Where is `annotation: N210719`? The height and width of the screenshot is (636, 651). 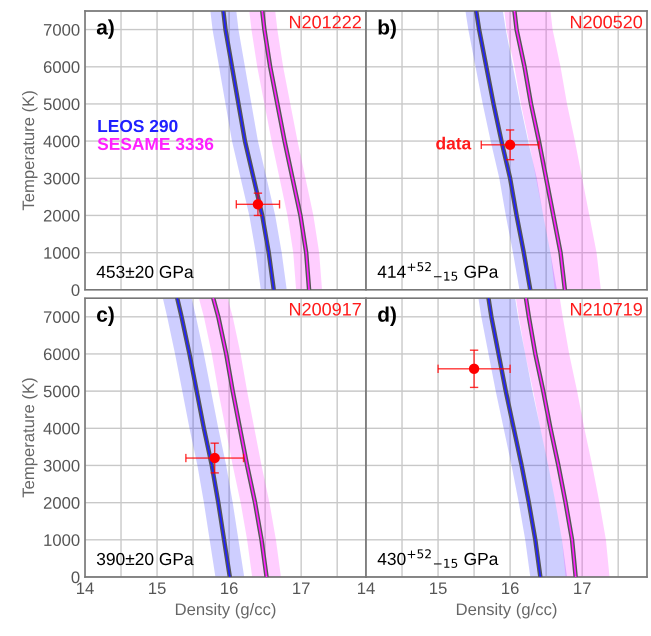
annotation: N210719 is located at coordinates (606, 309).